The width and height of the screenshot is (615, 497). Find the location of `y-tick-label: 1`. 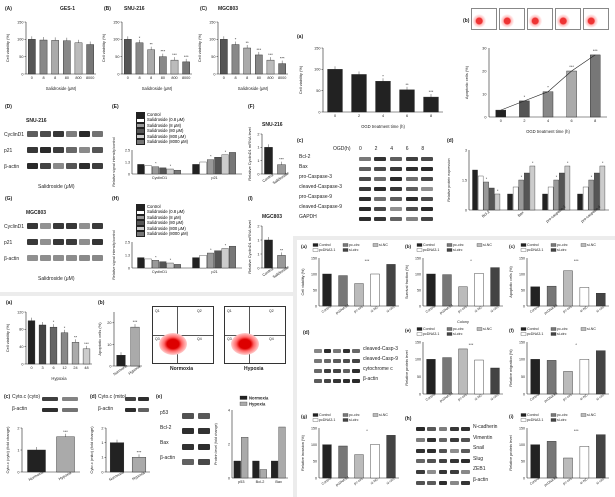

y-tick-label: 1 is located at coordinates (258, 148).